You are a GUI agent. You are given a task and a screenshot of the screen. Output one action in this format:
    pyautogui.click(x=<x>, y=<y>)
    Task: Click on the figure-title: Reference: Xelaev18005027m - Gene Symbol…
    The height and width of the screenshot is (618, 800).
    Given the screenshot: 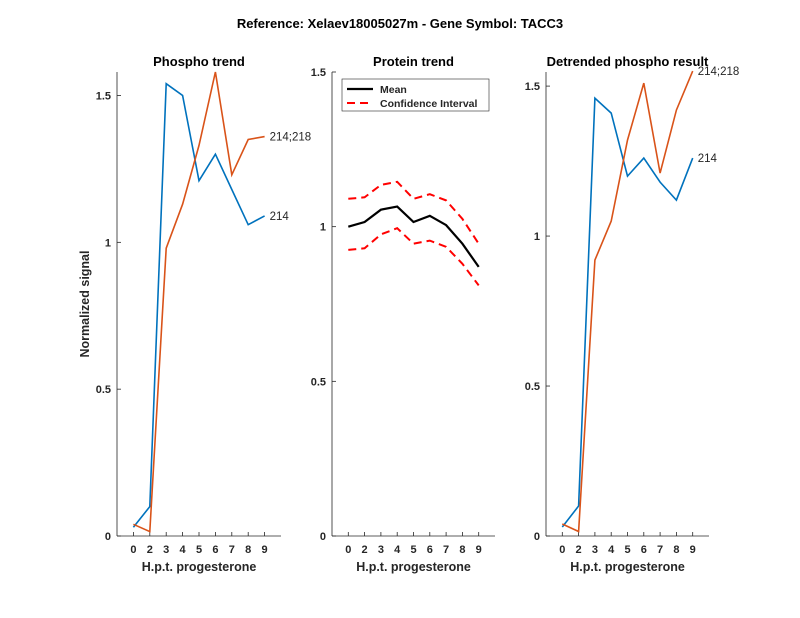 What is the action you would take?
    pyautogui.click(x=400, y=23)
    